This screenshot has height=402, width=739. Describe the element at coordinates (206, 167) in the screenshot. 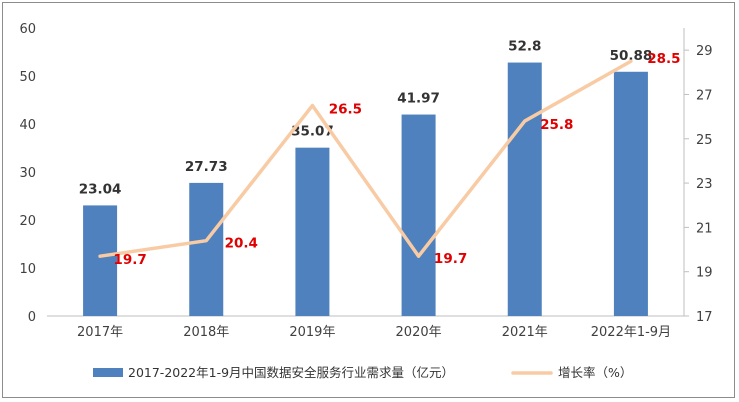

I see `bar-value-label: 27.73` at that location.